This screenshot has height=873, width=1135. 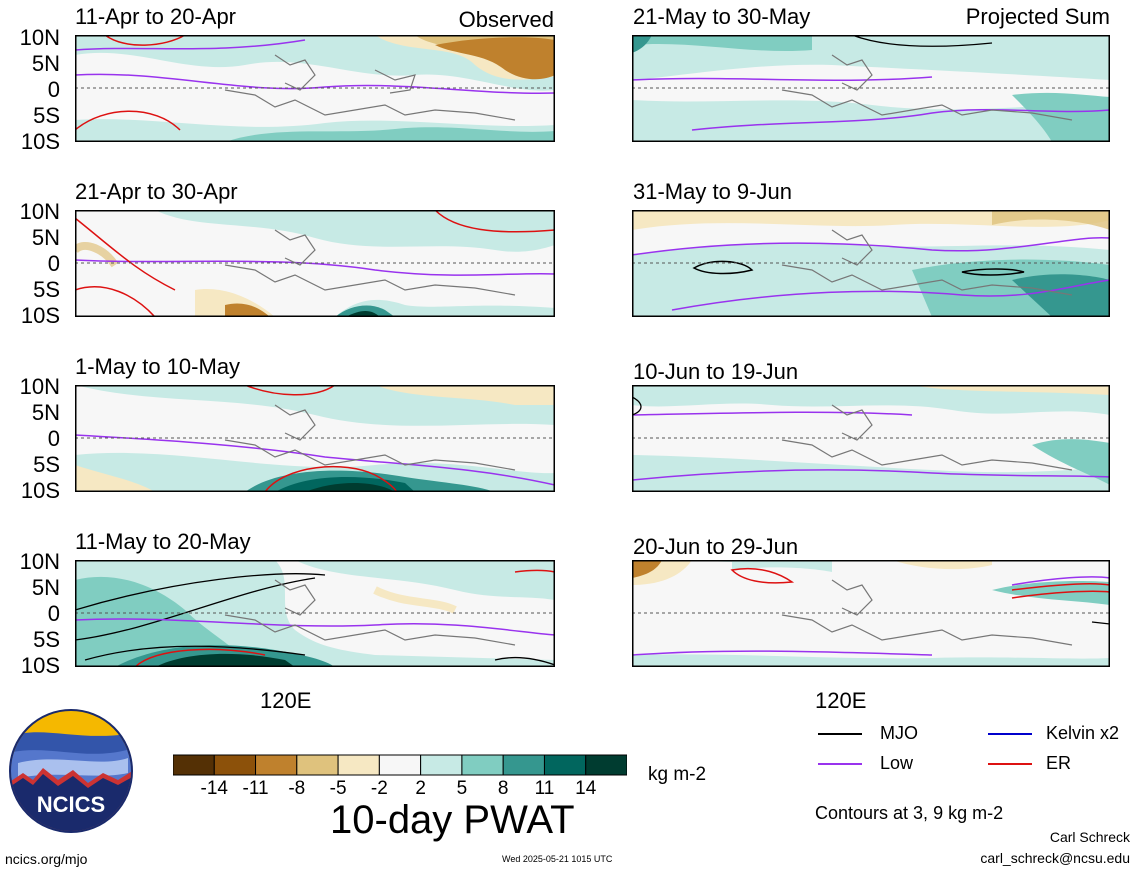 I want to click on timestamp: Wed 2025-05-21 1015 UTC, so click(x=557, y=859).